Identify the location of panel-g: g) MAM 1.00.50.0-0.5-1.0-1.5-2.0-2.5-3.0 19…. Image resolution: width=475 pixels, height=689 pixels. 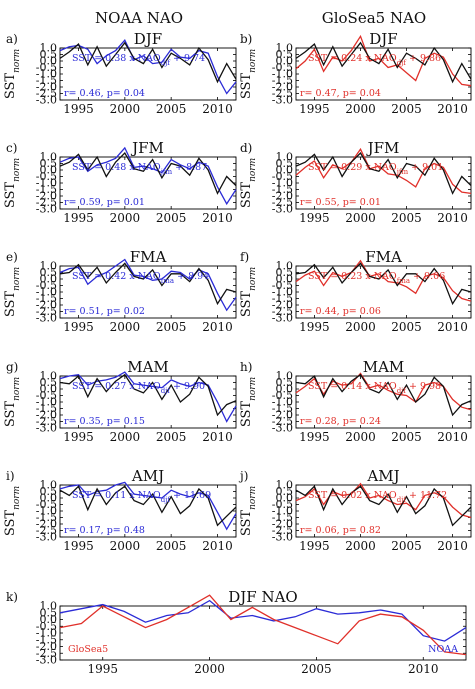
(120, 401).